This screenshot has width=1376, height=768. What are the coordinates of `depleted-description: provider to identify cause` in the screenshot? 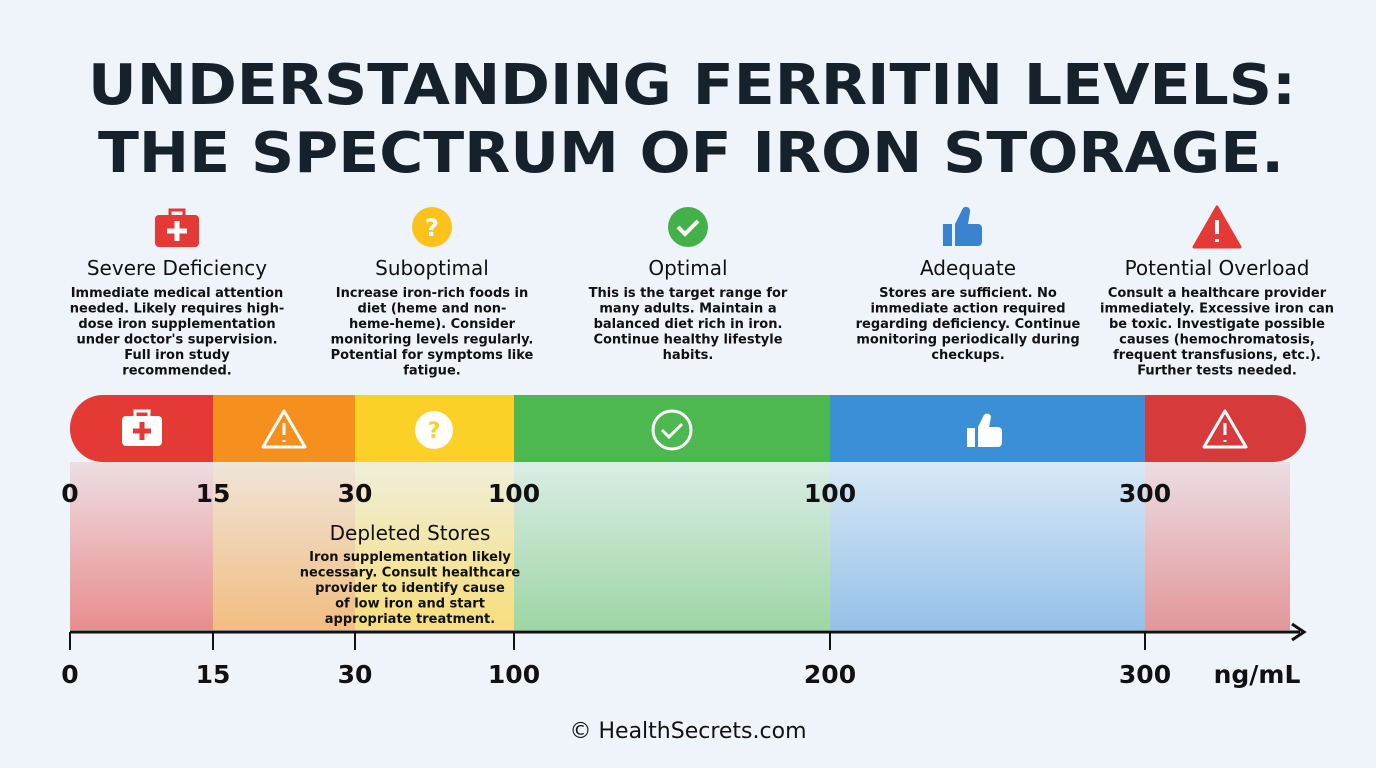 It's located at (410, 588).